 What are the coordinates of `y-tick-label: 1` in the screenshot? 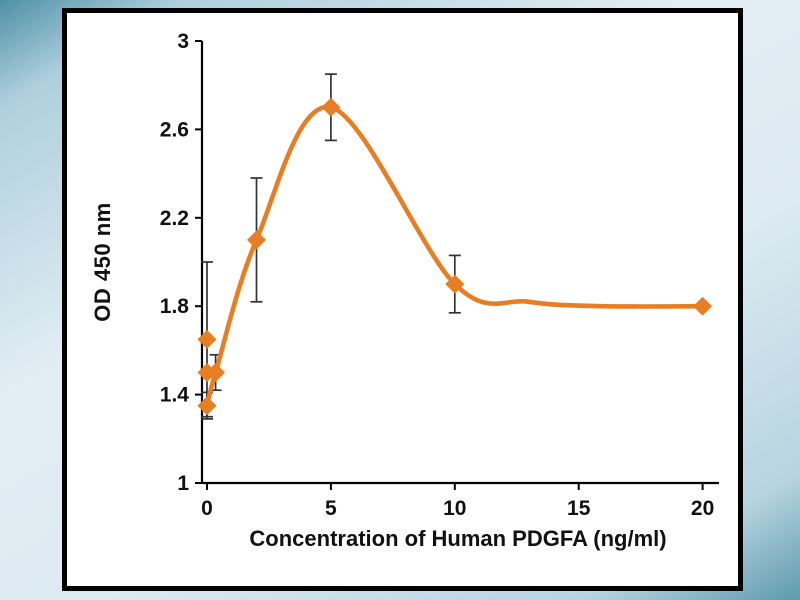 It's located at (183, 483).